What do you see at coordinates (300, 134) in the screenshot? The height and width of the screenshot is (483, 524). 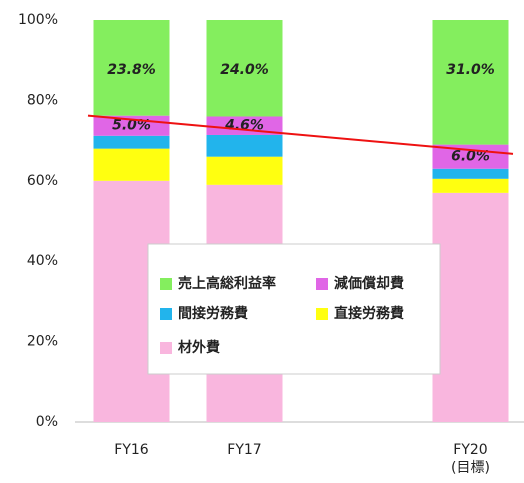 I see `trend-line` at bounding box center [300, 134].